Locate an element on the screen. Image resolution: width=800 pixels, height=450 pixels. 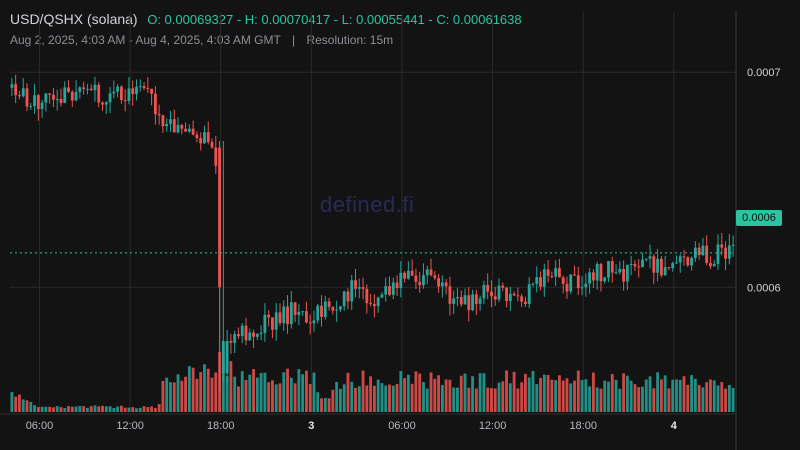
x-tick-label: 06:00 is located at coordinates (40, 426).